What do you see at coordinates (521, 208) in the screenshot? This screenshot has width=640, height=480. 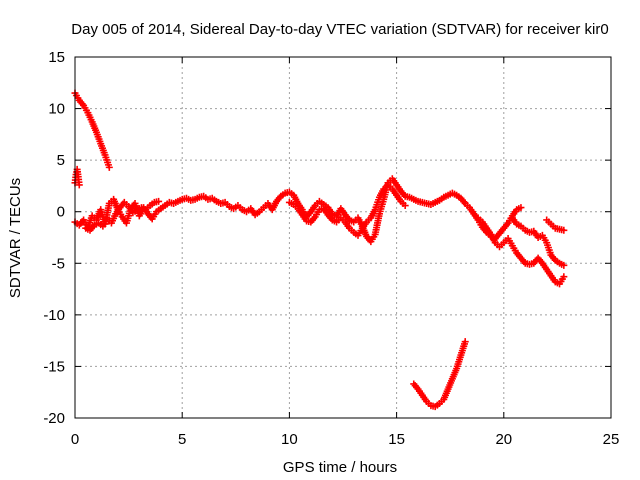 I see `data-point-main-band` at bounding box center [521, 208].